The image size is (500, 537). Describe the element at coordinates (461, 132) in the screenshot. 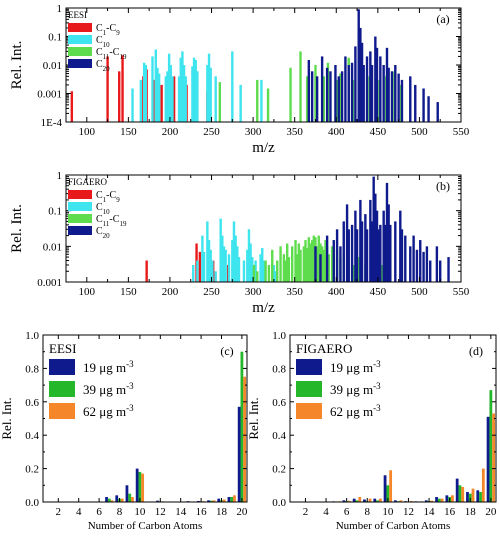

I see `x-tick-label: 550` at that location.